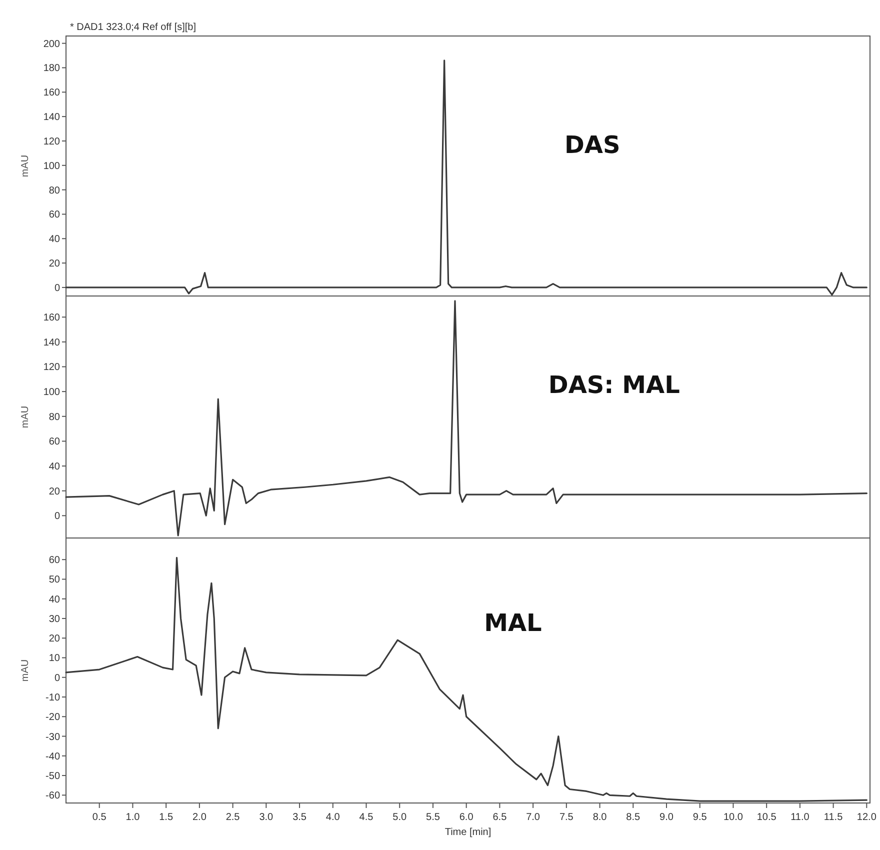 This screenshot has height=850, width=880. Describe the element at coordinates (834, 817) in the screenshot. I see `x-tick-label: 11.5` at that location.